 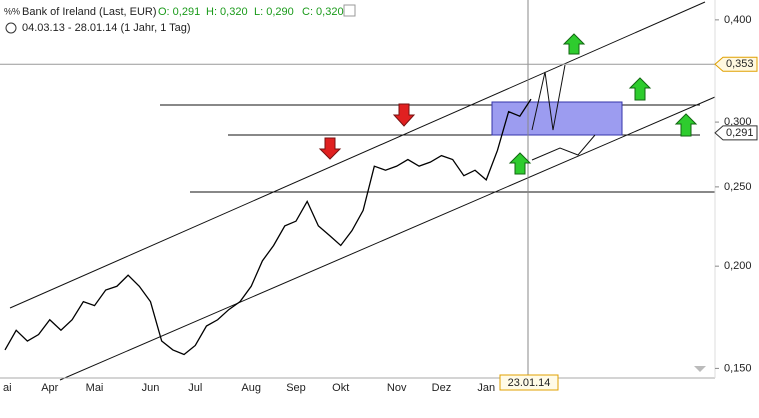 I want to click on x-tick-label: Jan, so click(x=486, y=388).